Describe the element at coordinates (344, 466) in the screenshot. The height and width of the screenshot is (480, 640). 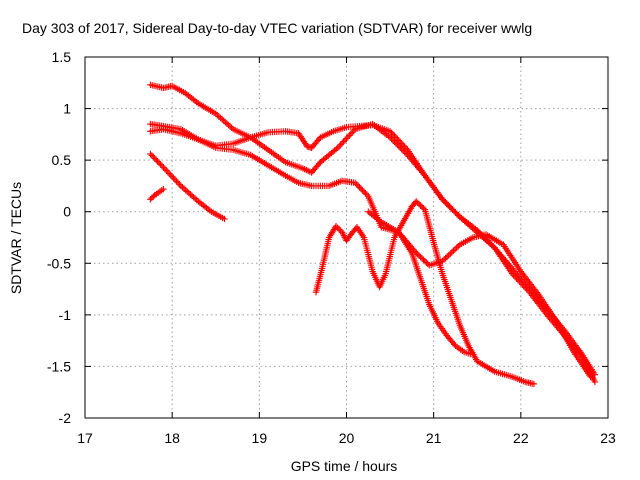
I see `x-axis-label: GPS time / hours` at that location.